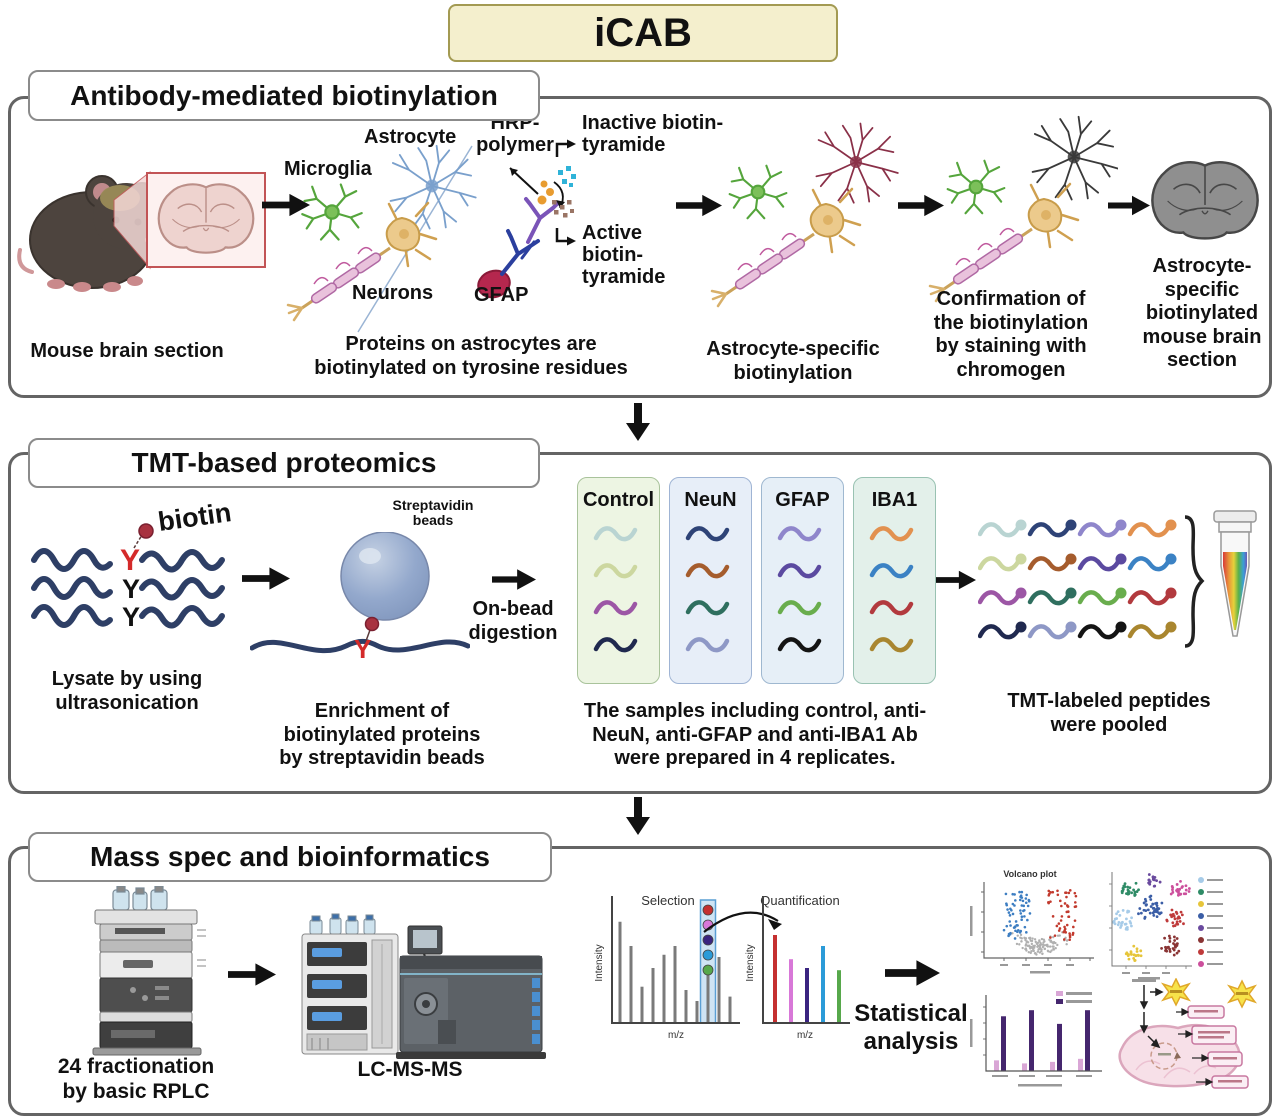 This screenshot has width=1280, height=1118. I want to click on sample-column-iba1: IBA1, so click(894, 580).